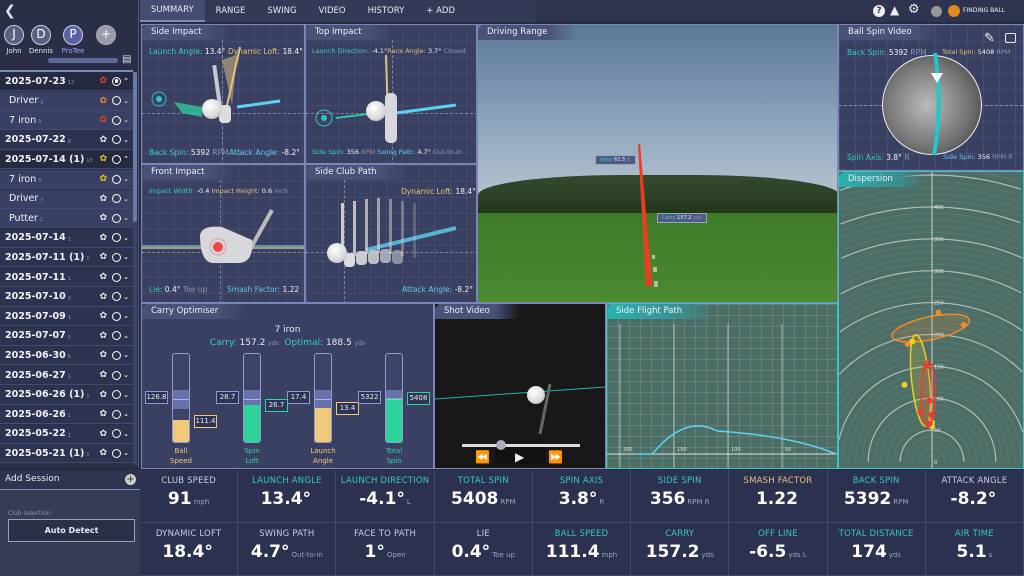 This screenshot has width=1024, height=576. Describe the element at coordinates (66, 140) in the screenshot. I see `session-date-item: 2025-07-22 8 ✿ ⌄` at that location.